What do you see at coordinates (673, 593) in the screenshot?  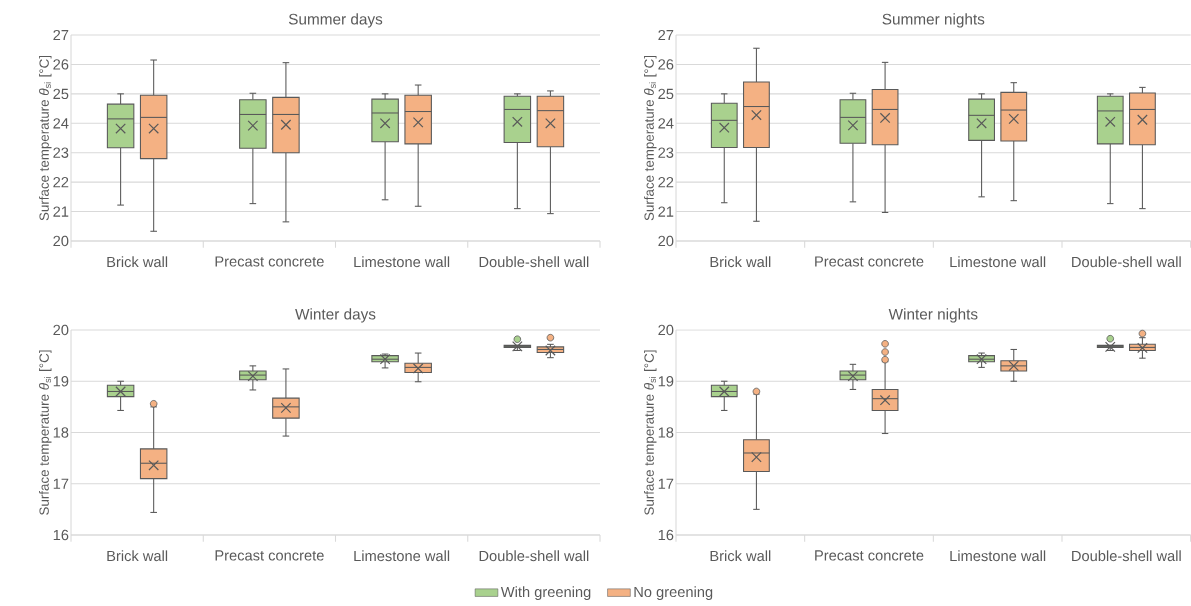 I see `legend-label: No greening` at bounding box center [673, 593].